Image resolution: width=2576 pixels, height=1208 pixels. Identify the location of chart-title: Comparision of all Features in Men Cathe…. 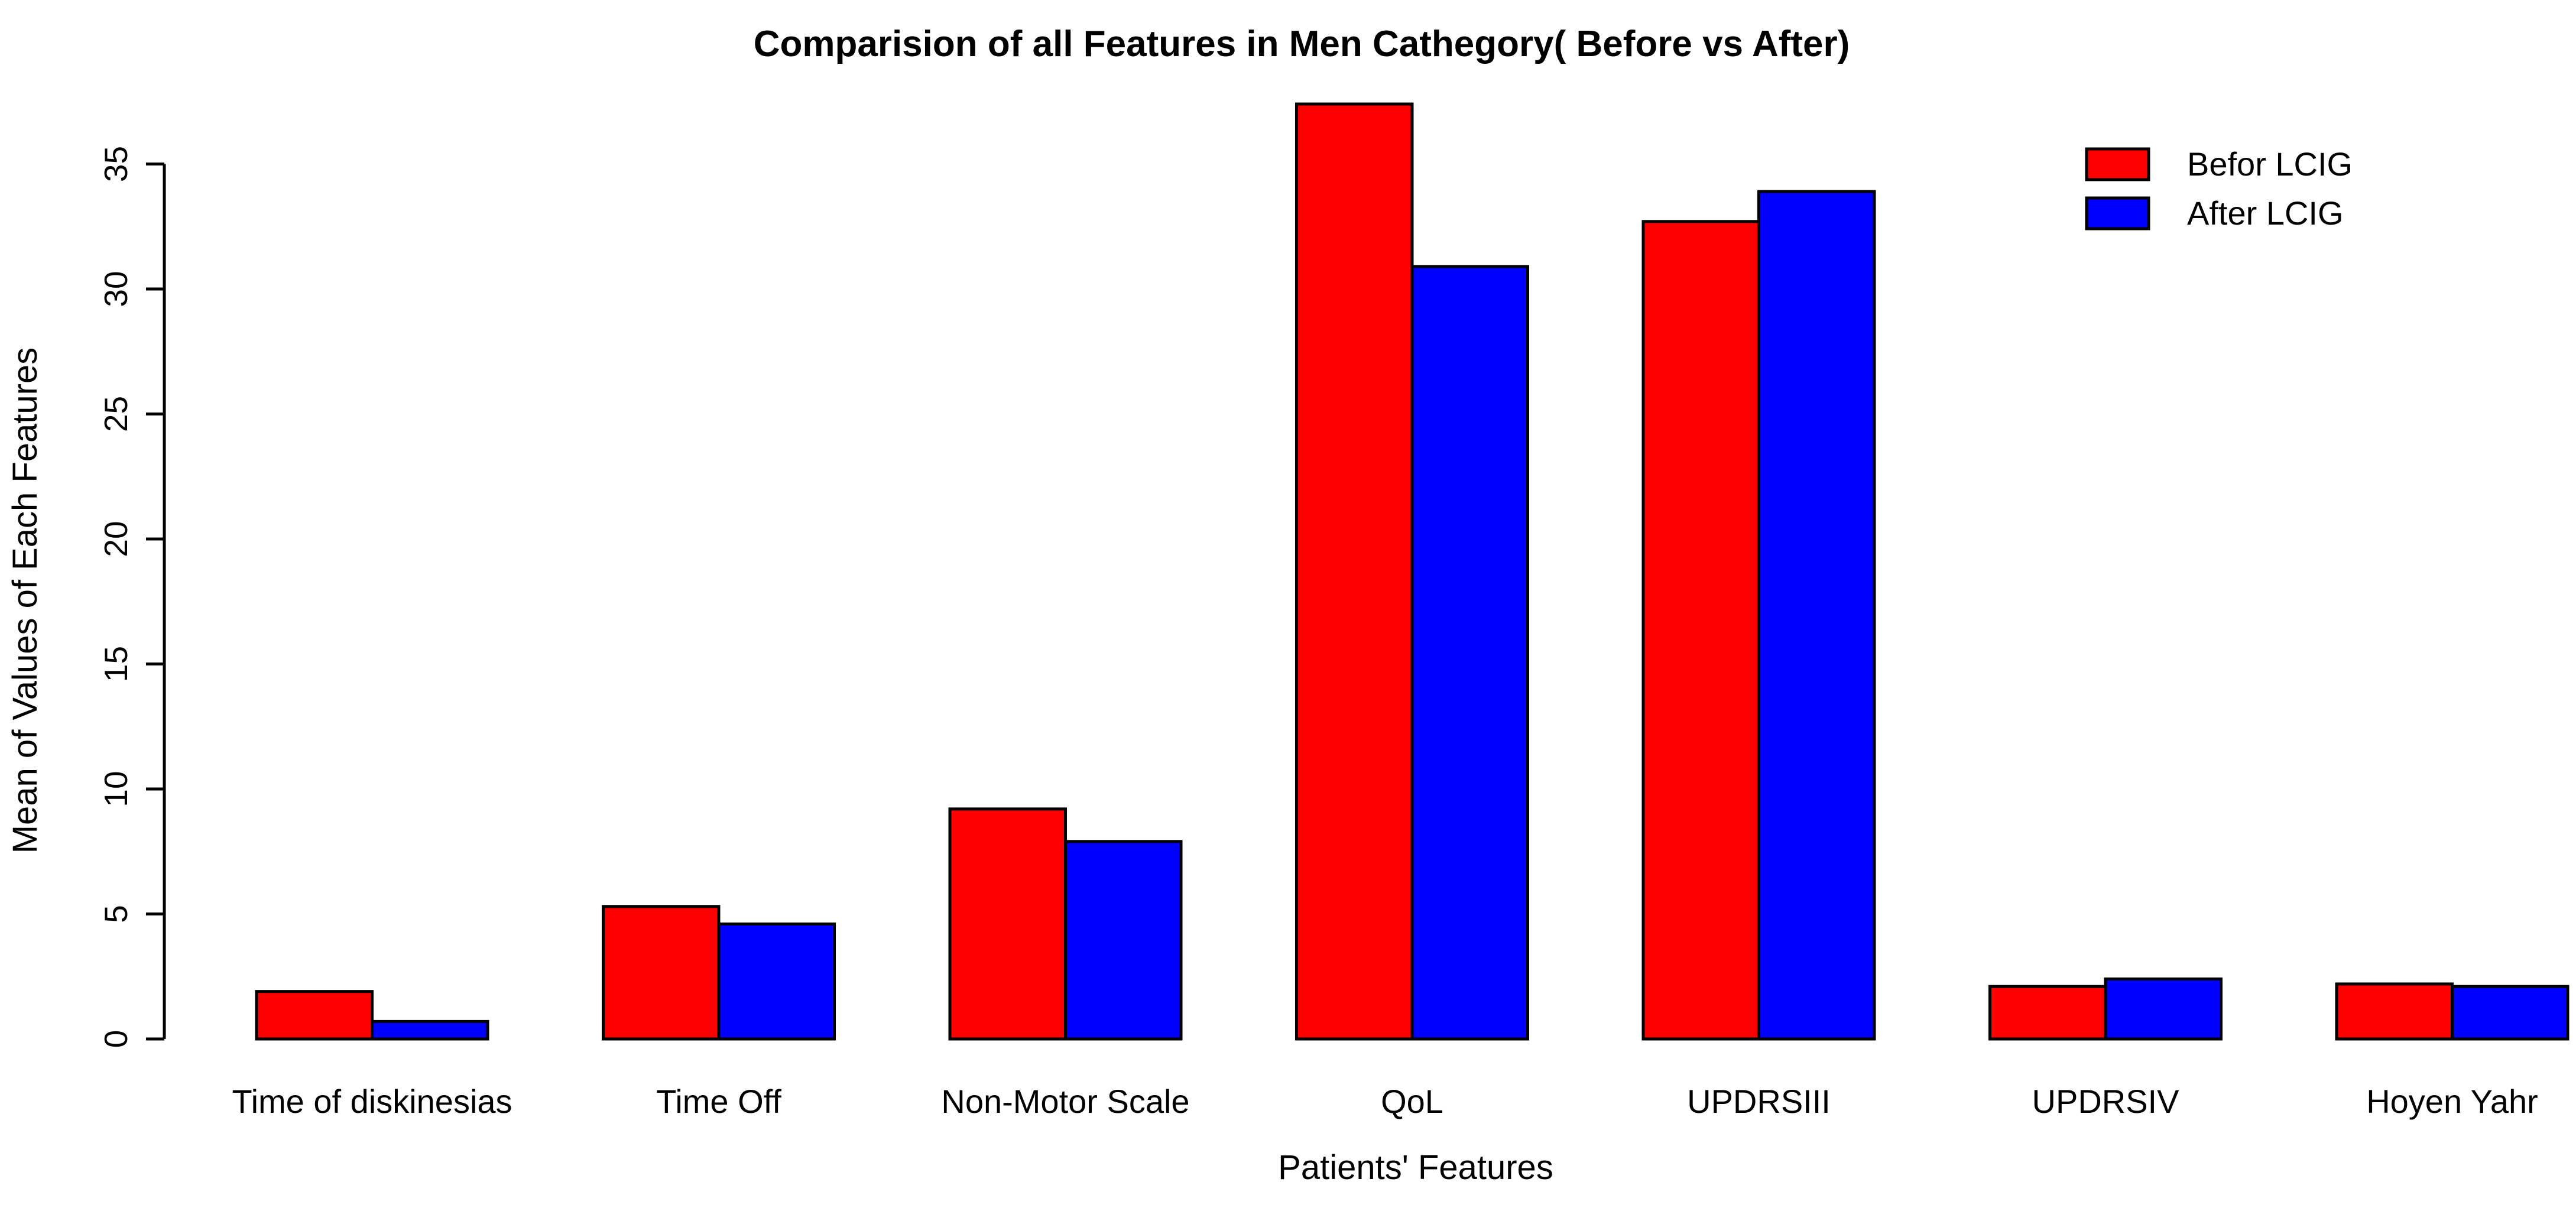
(1302, 44).